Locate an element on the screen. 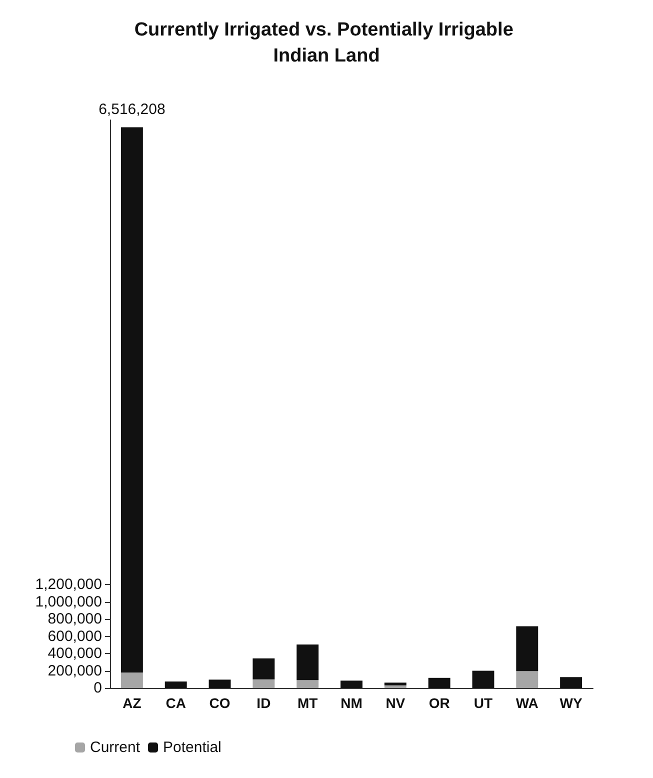  x-tick-label: NM is located at coordinates (351, 703).